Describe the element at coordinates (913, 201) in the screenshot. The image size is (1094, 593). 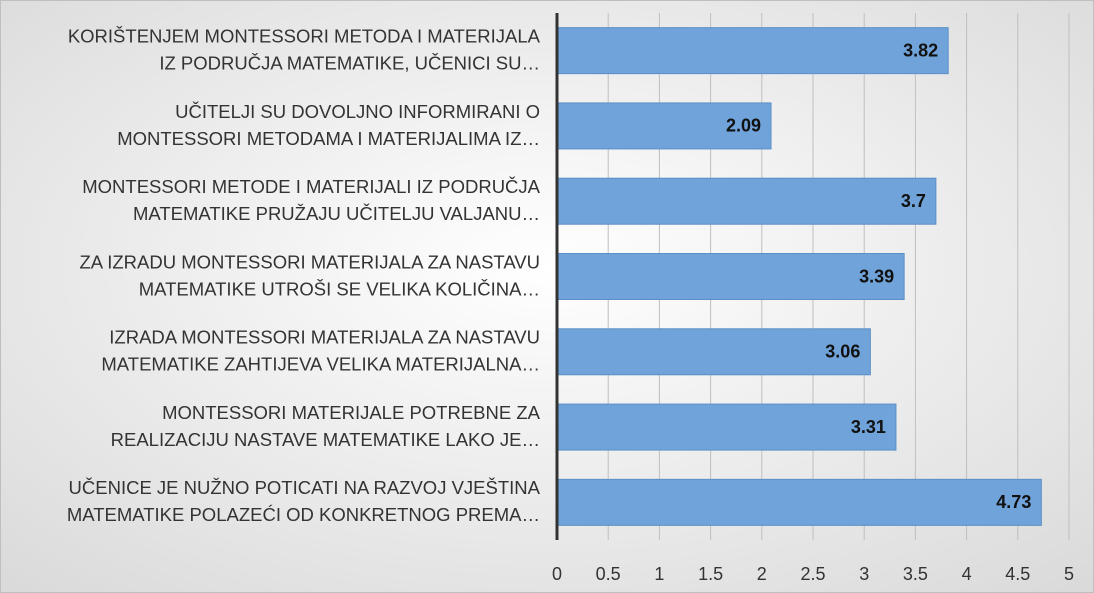
I see `value-label: 3.7` at that location.